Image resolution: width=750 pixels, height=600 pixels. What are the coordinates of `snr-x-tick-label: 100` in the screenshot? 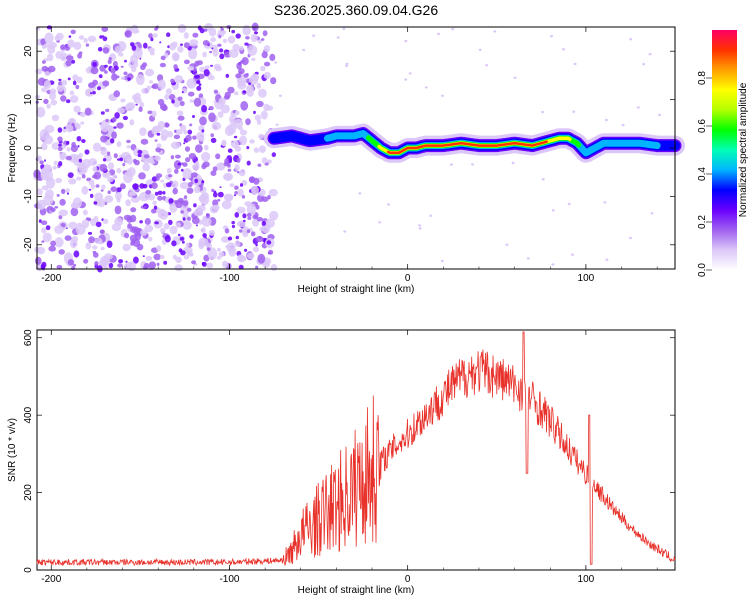 It's located at (586, 579).